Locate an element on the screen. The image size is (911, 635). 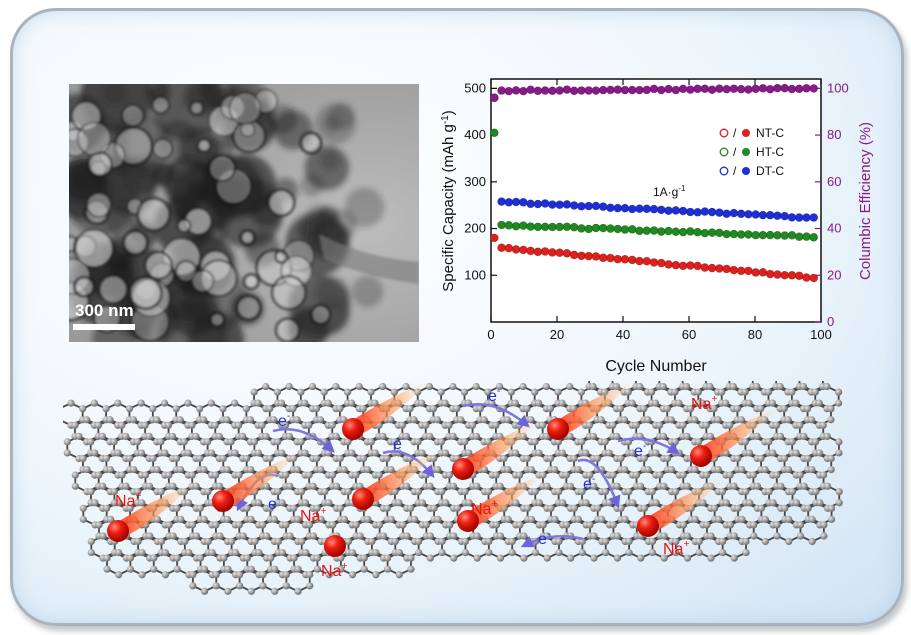
legend-open-marker is located at coordinates (724, 152).